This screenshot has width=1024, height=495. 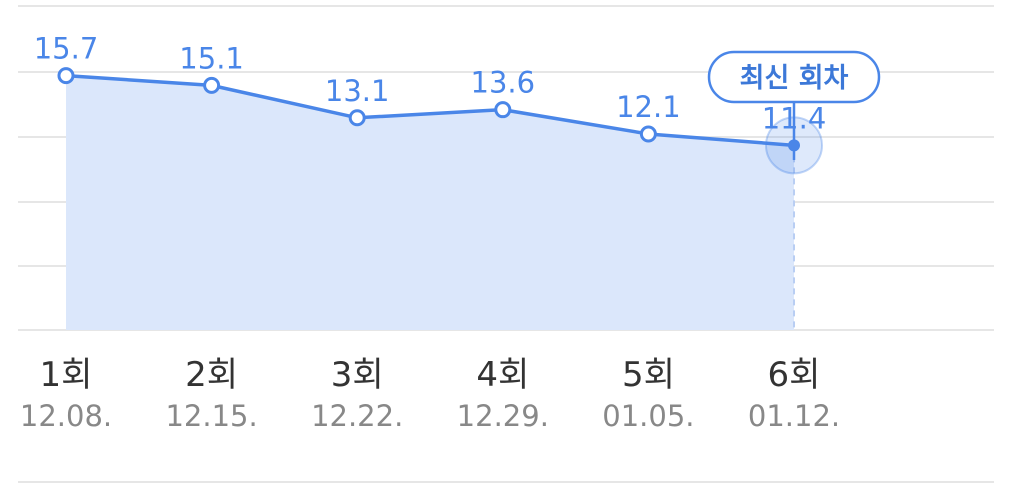 I want to click on x-tick-date: 12.22., so click(x=357, y=416).